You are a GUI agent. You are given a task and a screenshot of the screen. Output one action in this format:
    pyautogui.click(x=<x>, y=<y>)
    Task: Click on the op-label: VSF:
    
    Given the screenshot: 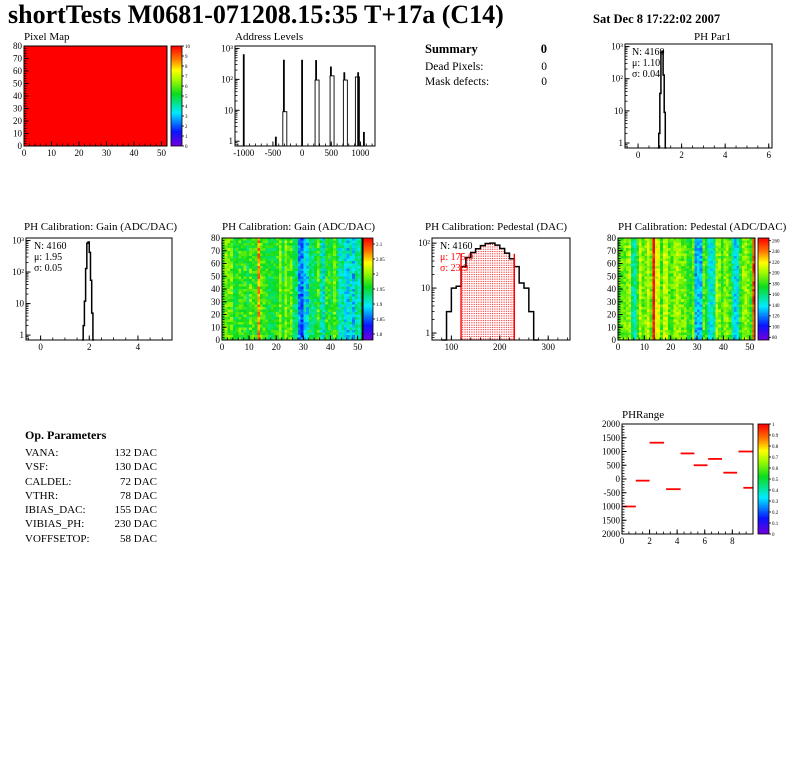 What is the action you would take?
    pyautogui.click(x=37, y=467)
    